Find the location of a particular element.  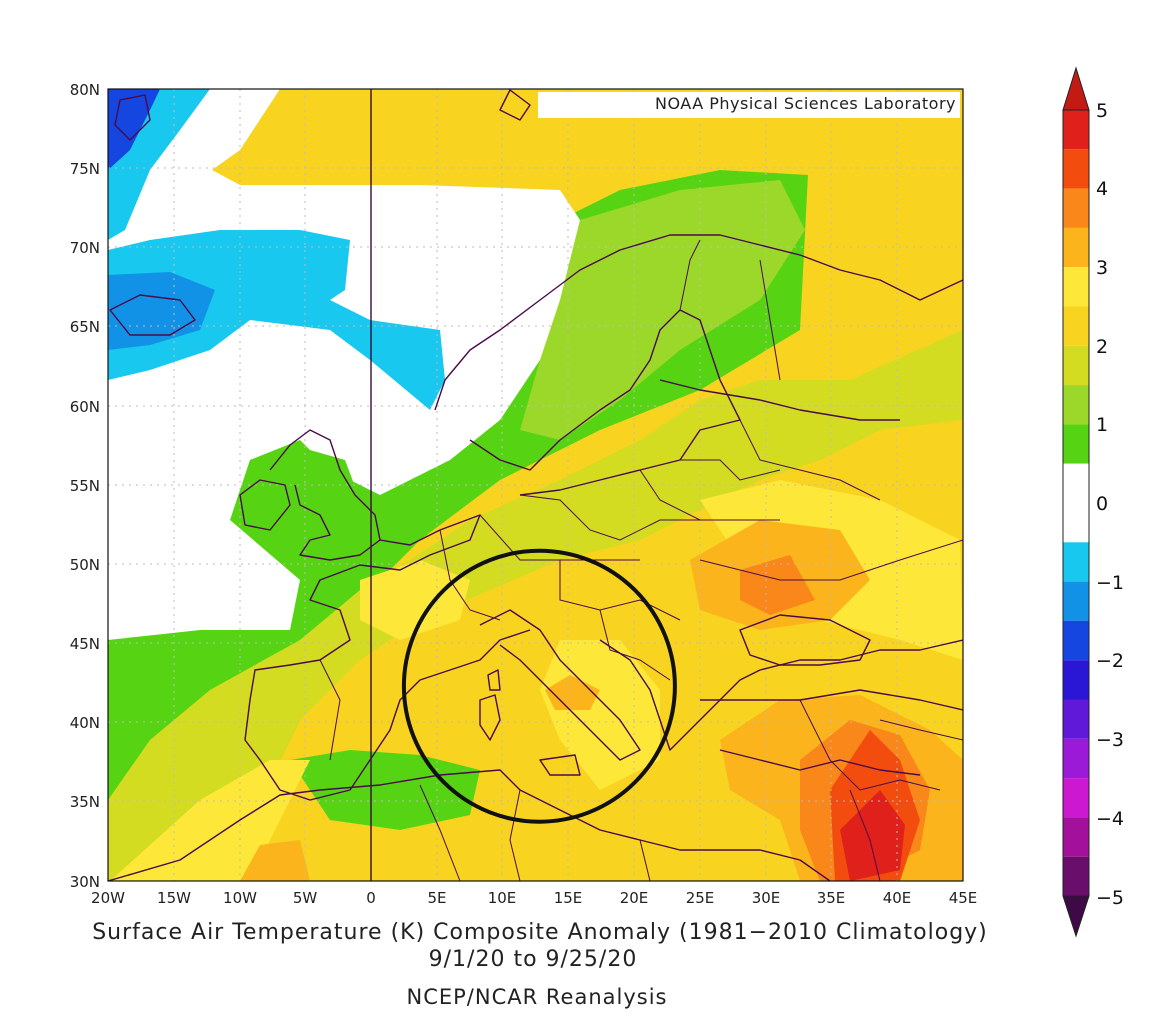

colorbar-label: −1 is located at coordinates (1110, 583).